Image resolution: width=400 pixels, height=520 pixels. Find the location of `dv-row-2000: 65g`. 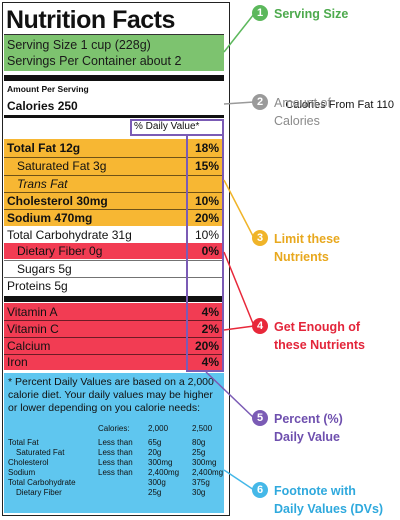

dv-row-2000: 65g is located at coordinates (155, 442).